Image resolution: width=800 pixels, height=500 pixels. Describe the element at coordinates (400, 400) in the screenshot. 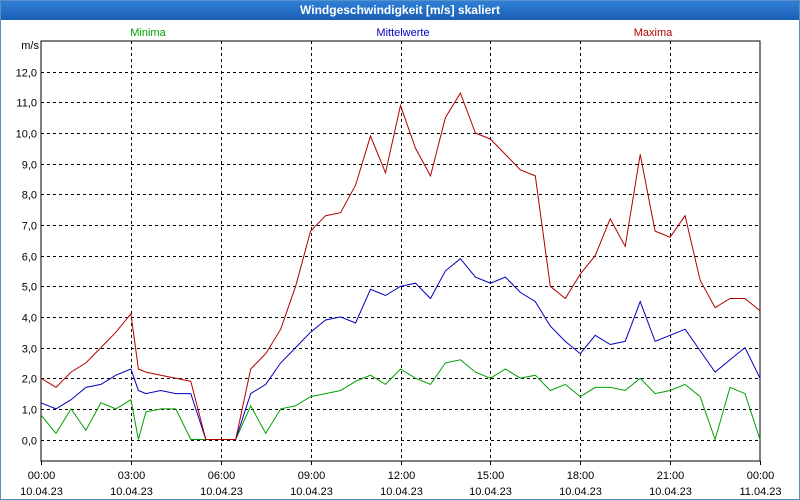

I see `series-line-minima` at that location.